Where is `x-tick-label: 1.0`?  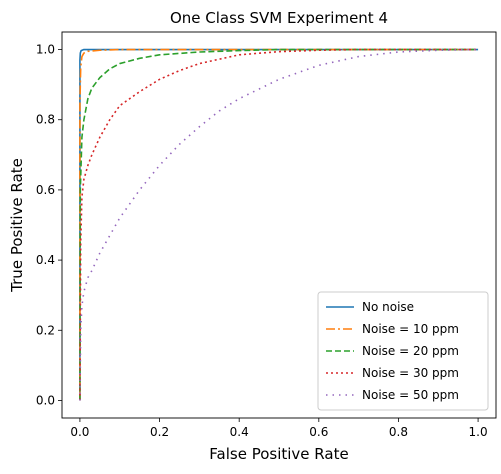
x-tick-label: 1.0 is located at coordinates (478, 432).